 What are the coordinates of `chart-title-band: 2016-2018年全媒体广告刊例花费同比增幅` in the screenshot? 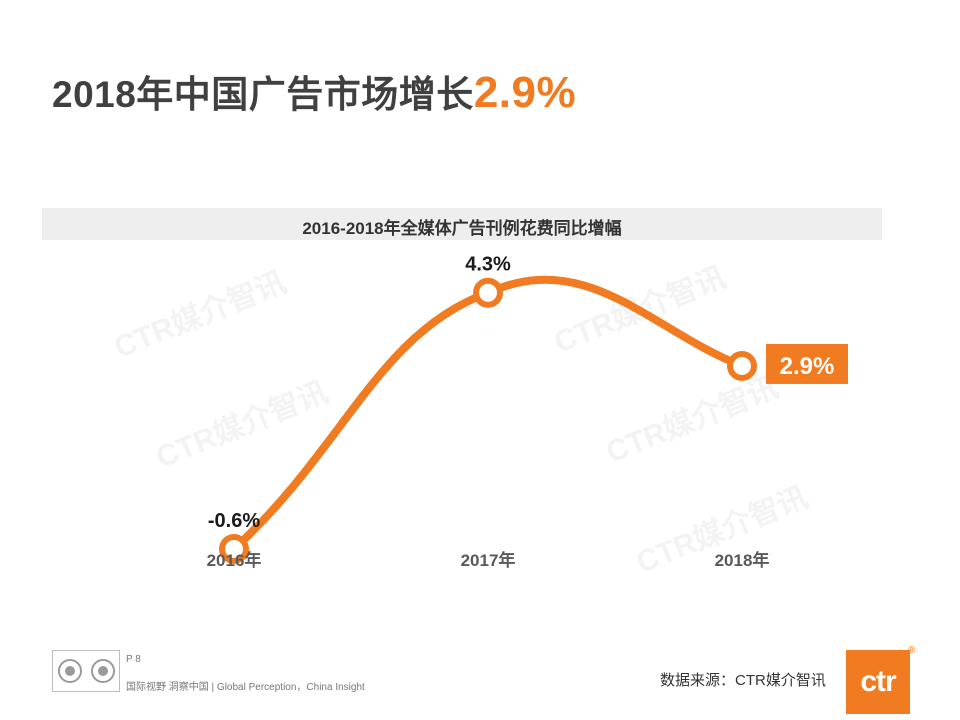 It's located at (462, 224).